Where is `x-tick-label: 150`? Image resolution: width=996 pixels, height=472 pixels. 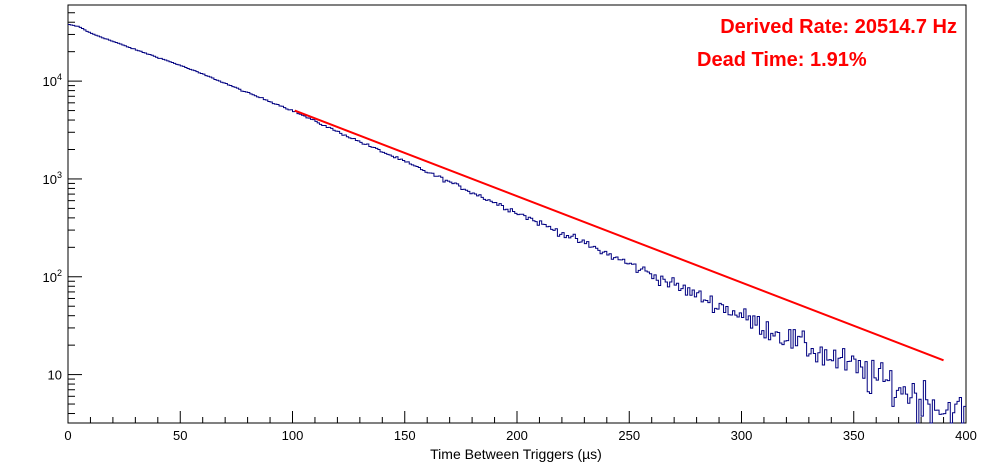 x-tick-label: 150 is located at coordinates (405, 435).